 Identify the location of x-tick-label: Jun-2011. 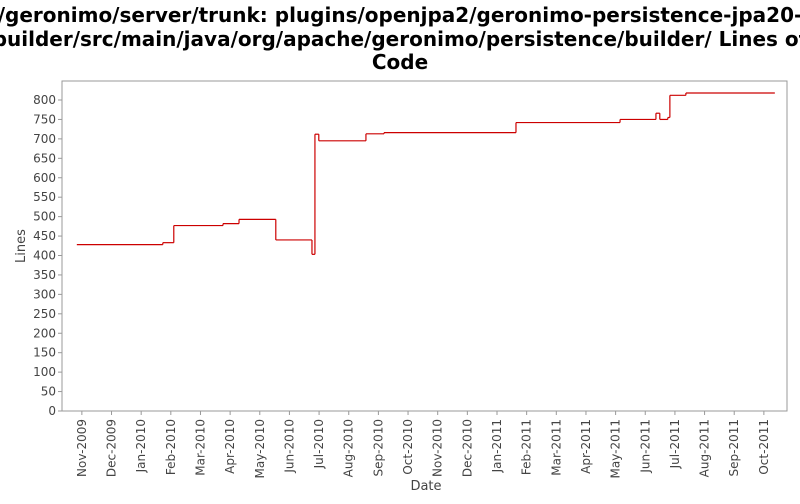
(645, 446).